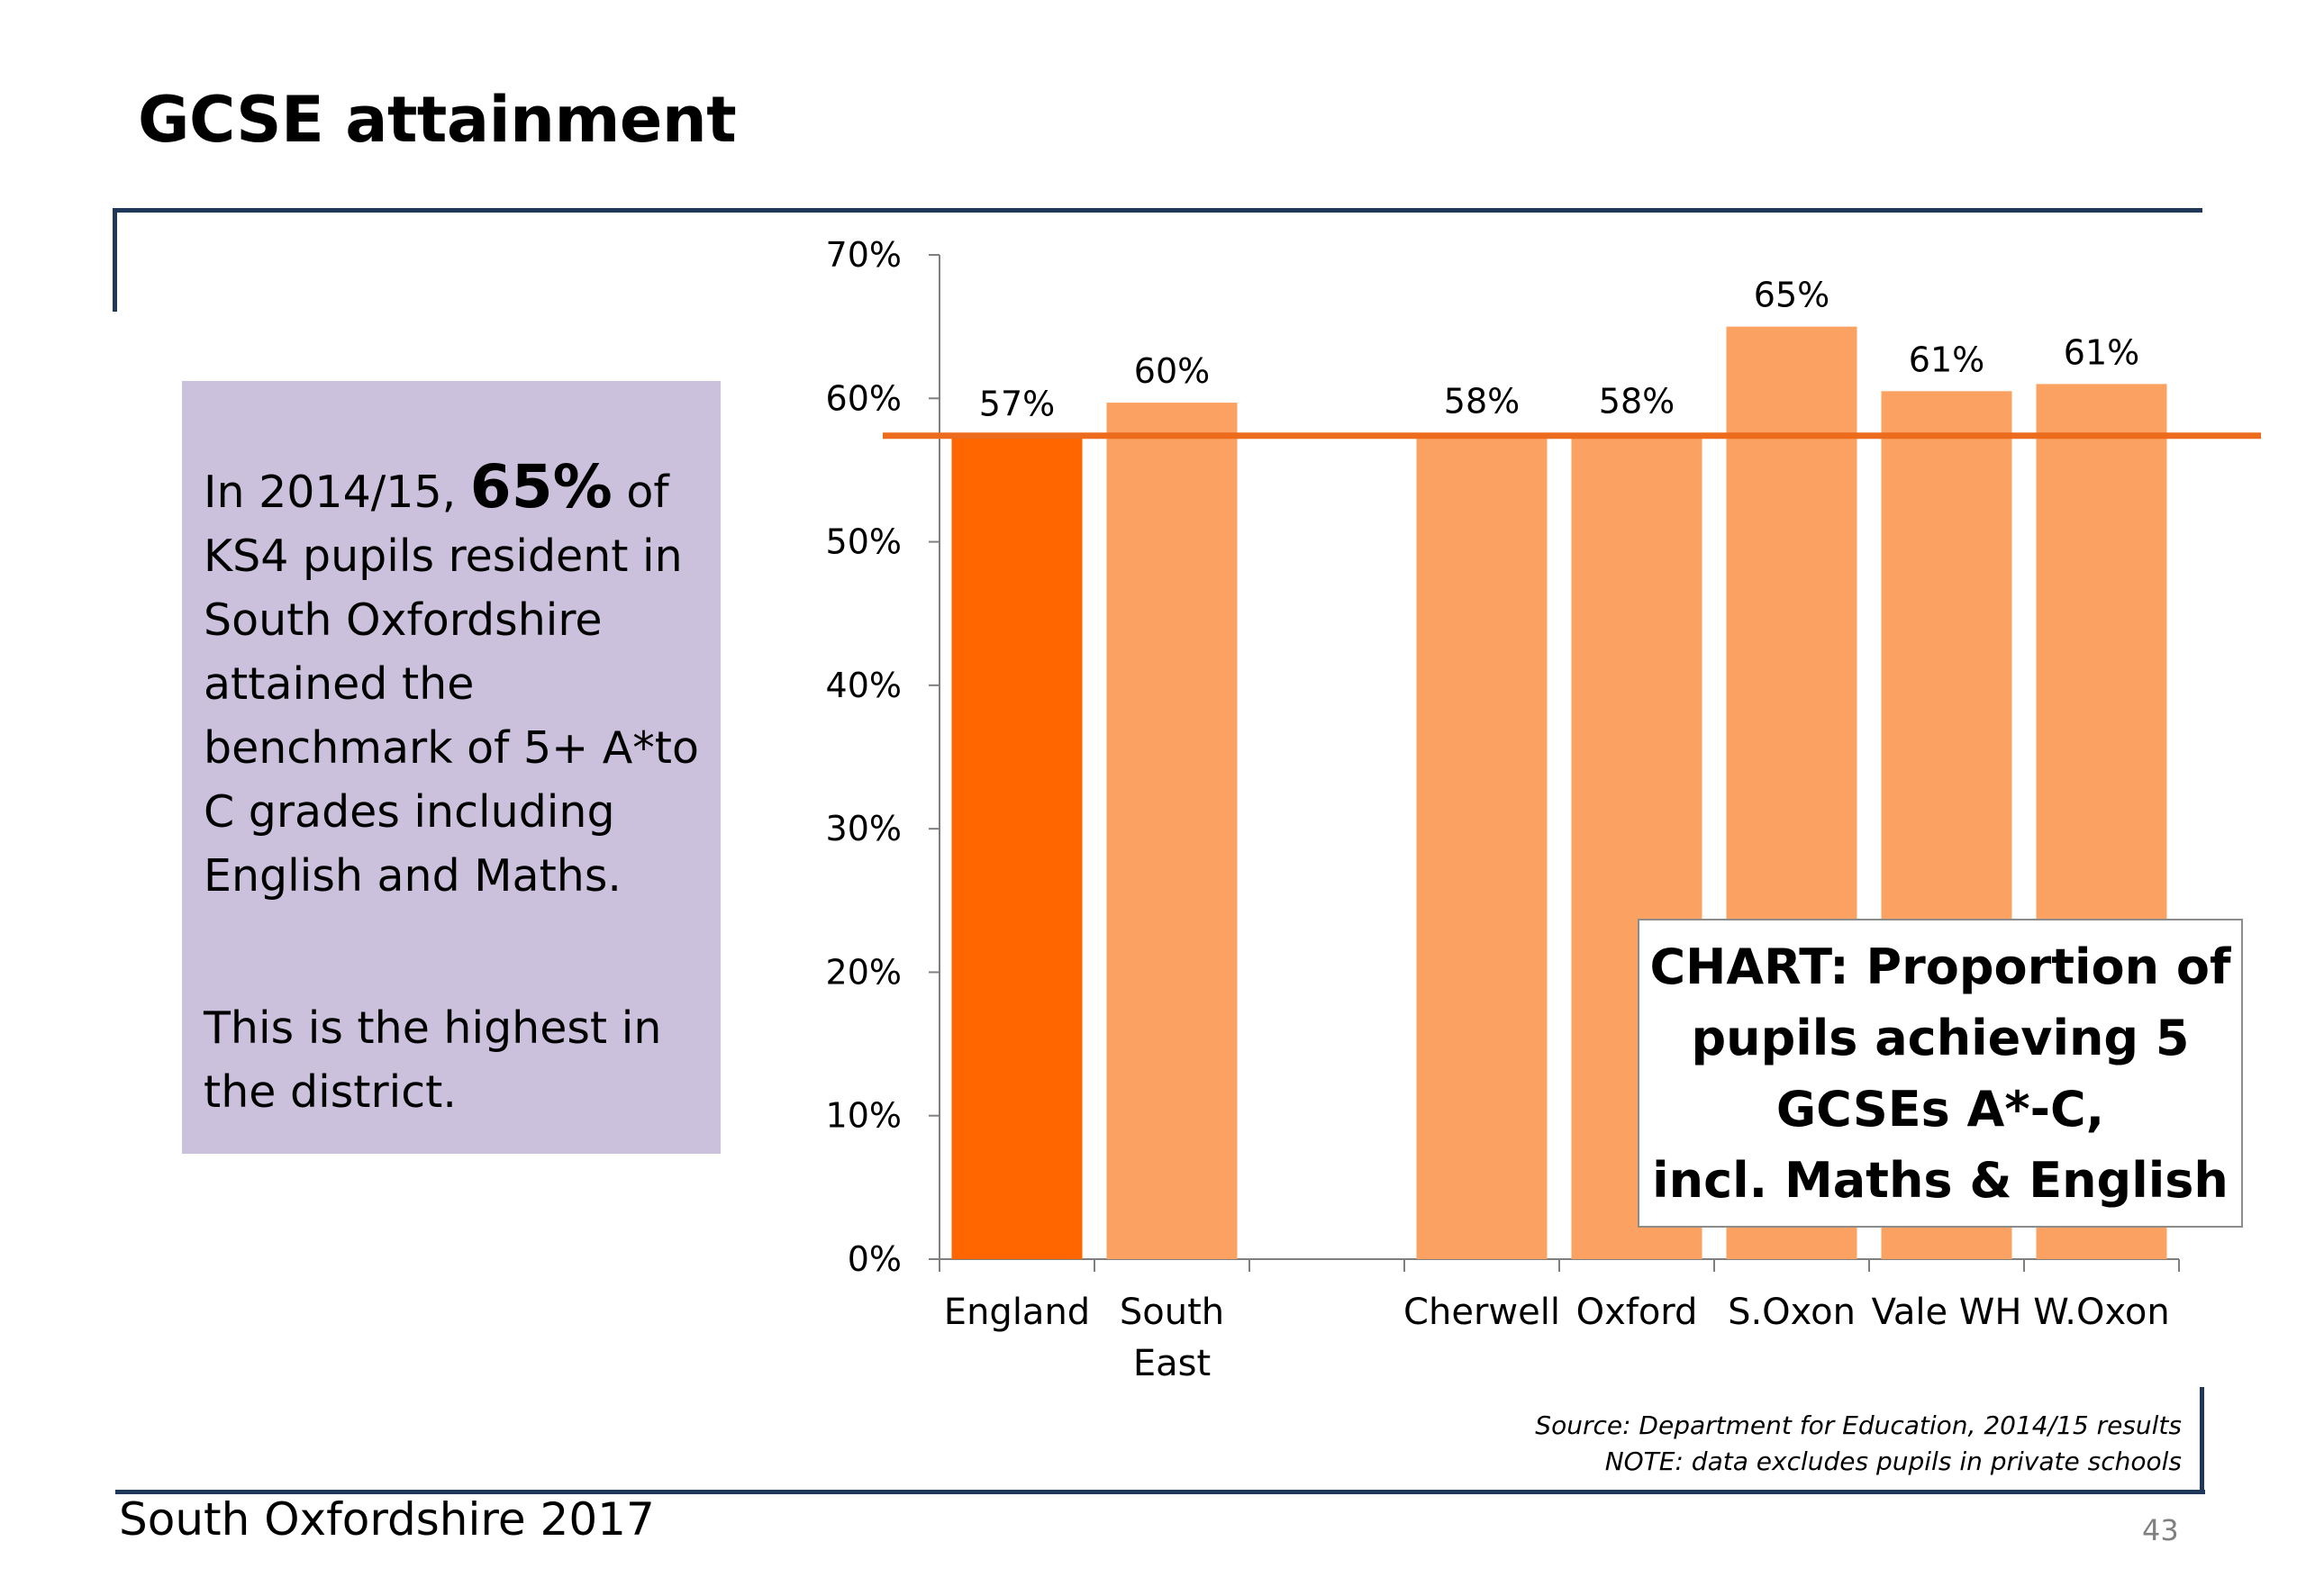 The image size is (2306, 1596). What do you see at coordinates (2202, 1440) in the screenshot?
I see `bottom-rule-right-tick` at bounding box center [2202, 1440].